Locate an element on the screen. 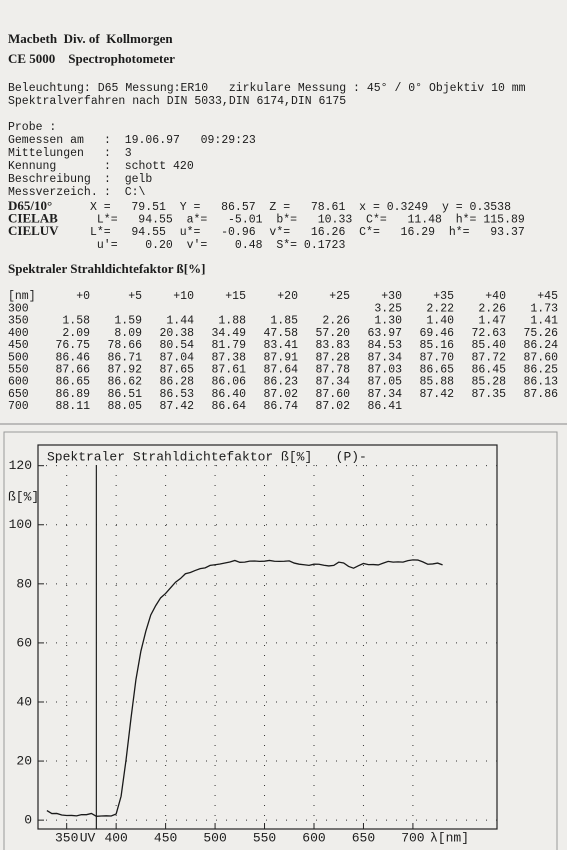 This screenshot has width=567, height=850. table-cell: 87.78 is located at coordinates (332, 370).